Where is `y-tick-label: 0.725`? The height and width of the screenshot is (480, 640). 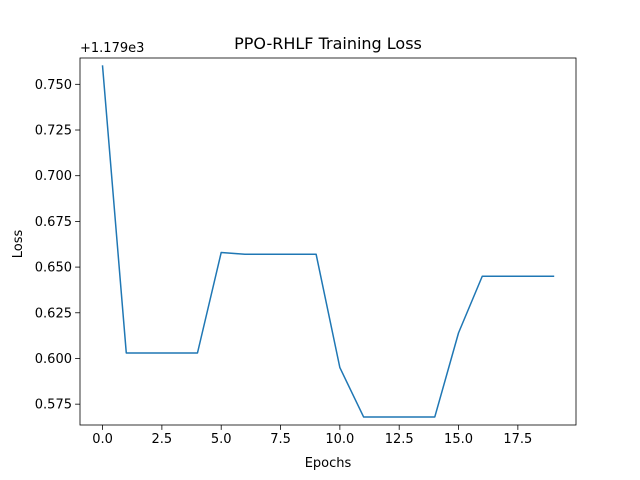 y-tick-label: 0.725 is located at coordinates (53, 131).